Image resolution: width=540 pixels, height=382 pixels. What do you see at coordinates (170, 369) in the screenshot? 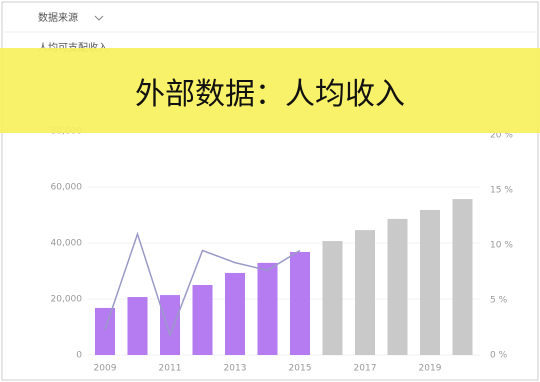
I see `x-tick-label: 2011` at bounding box center [170, 369].